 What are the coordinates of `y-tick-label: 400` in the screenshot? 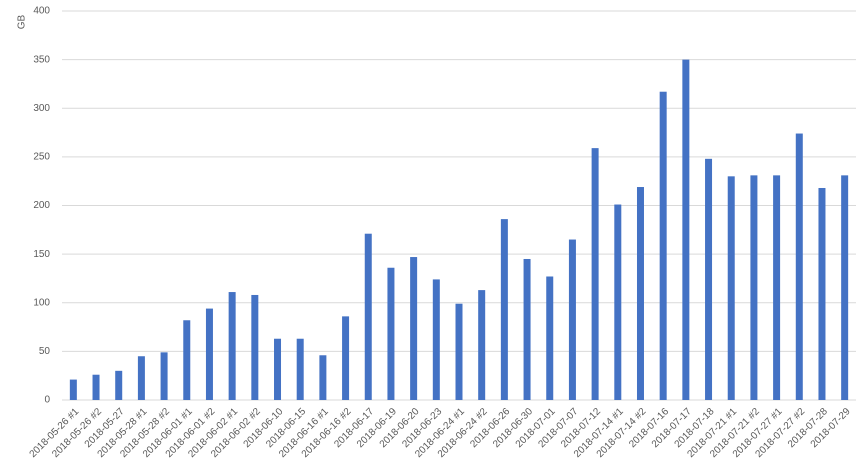 It's located at (41, 11).